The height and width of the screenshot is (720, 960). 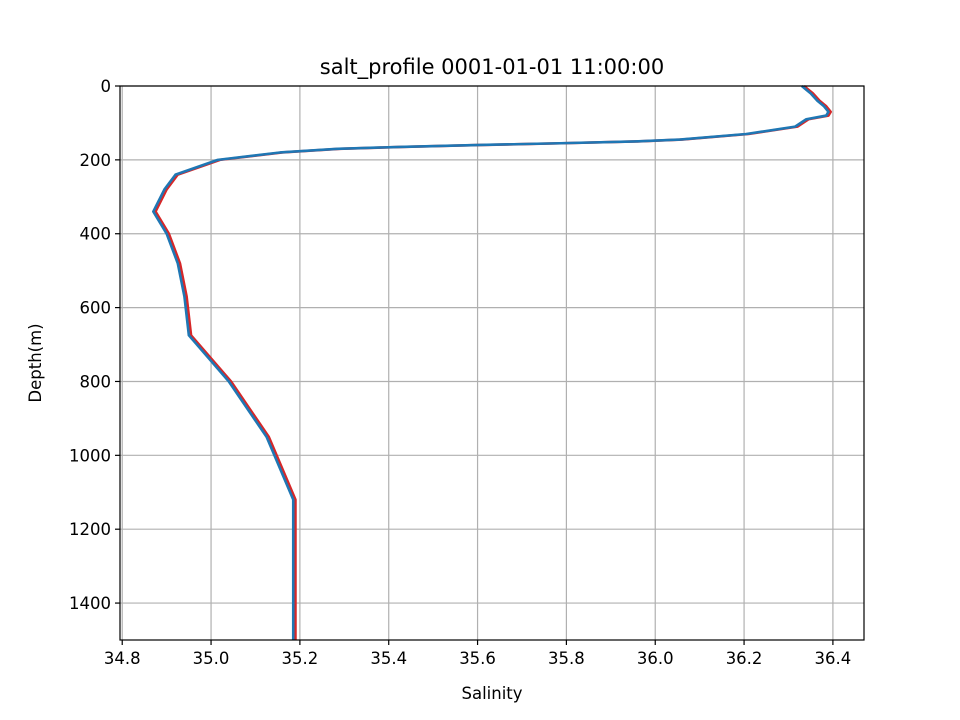 What do you see at coordinates (90, 529) in the screenshot?
I see `y-tick-label: 1200` at bounding box center [90, 529].